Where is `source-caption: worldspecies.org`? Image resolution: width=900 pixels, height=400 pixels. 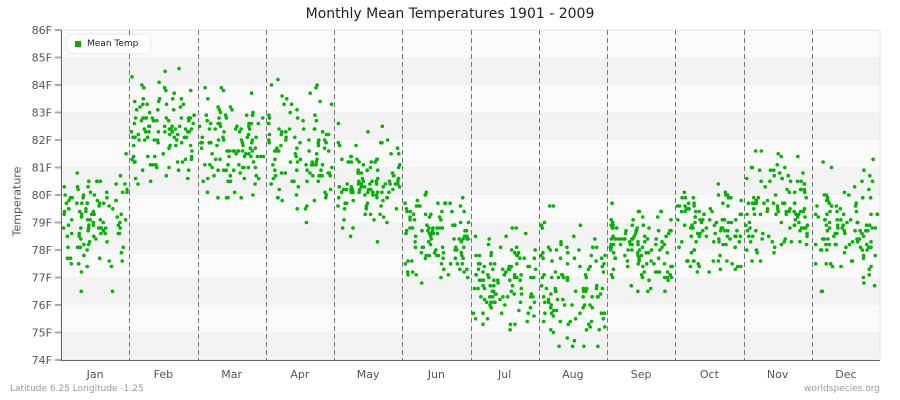 source-caption: worldspecies.org is located at coordinates (841, 389).